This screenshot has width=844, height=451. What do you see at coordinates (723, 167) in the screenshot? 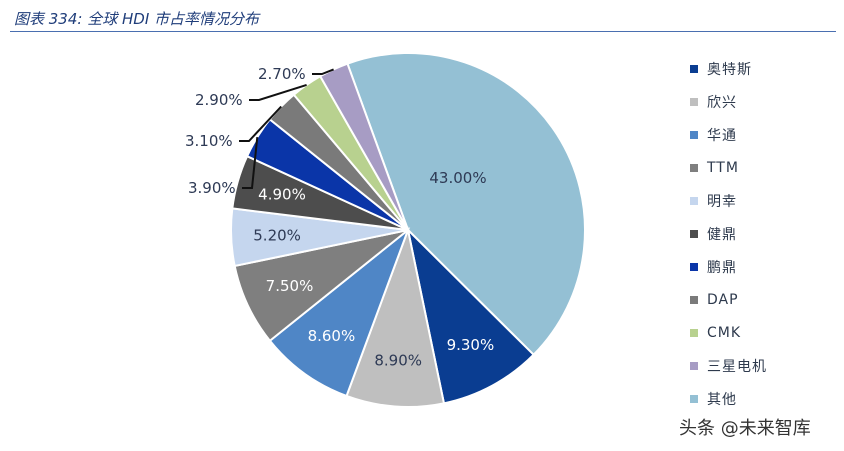
I see `legend-label-3: TTM` at bounding box center [723, 167].